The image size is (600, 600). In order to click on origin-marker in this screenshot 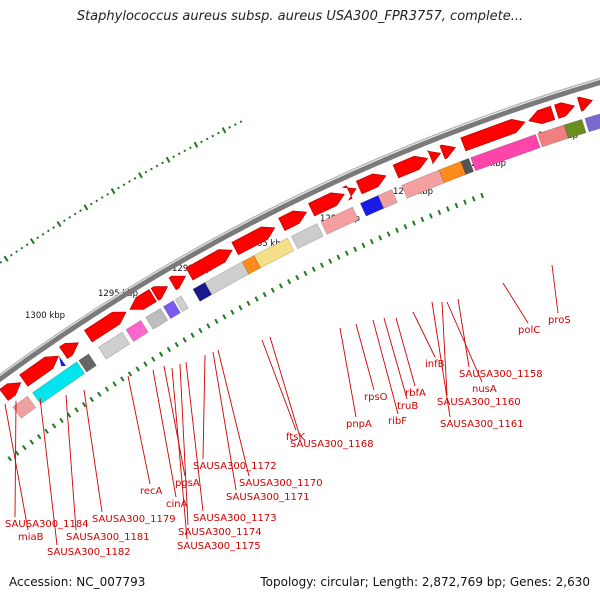, I will do `click(62, 363)`.